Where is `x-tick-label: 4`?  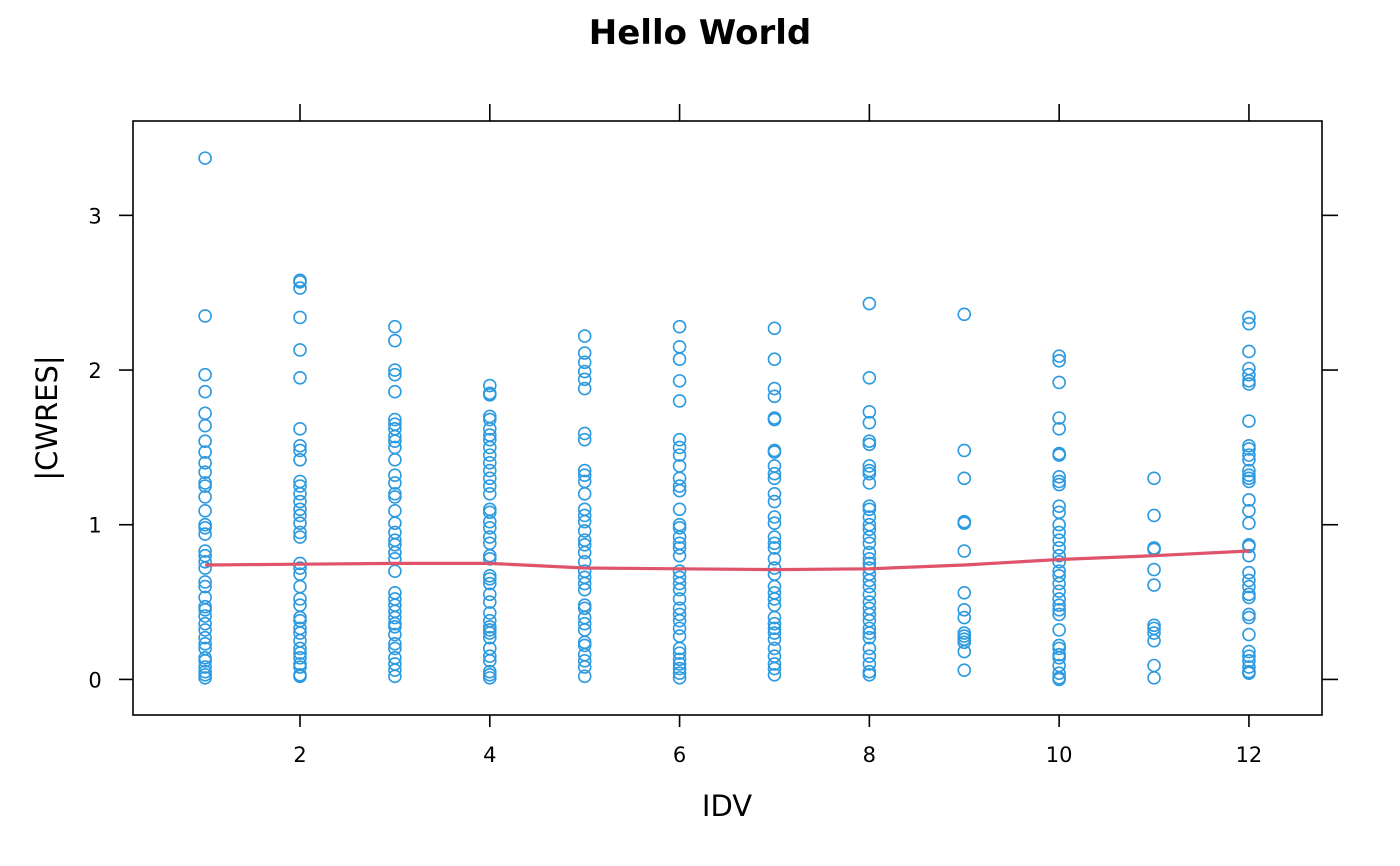 x-tick-label: 4 is located at coordinates (489, 755).